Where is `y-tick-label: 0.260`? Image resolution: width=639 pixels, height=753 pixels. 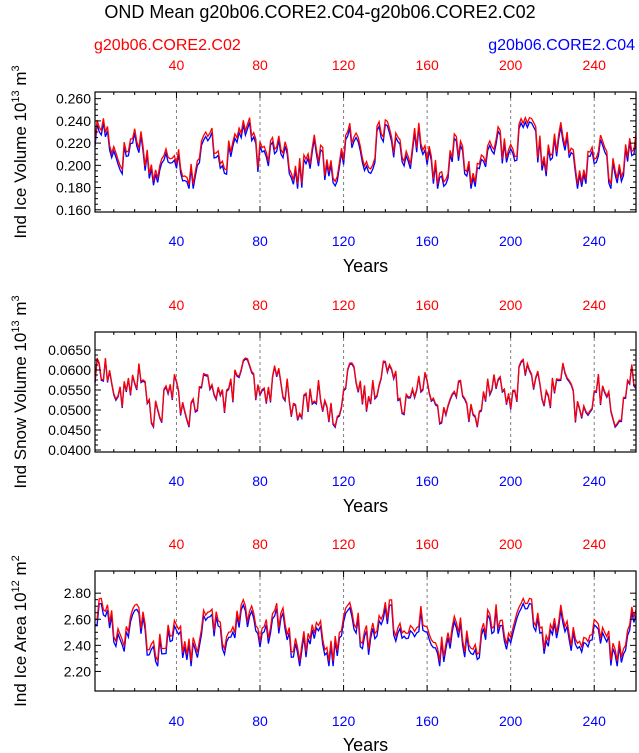
y-tick-label: 0.260 is located at coordinates (73, 99).